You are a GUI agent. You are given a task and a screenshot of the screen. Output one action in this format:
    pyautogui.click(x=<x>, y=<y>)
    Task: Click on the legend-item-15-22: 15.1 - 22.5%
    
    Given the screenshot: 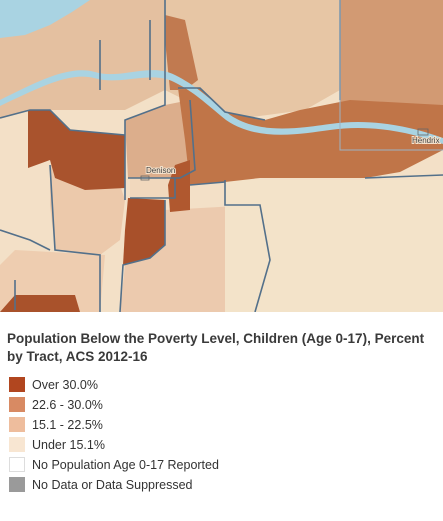 What is the action you would take?
    pyautogui.click(x=56, y=424)
    